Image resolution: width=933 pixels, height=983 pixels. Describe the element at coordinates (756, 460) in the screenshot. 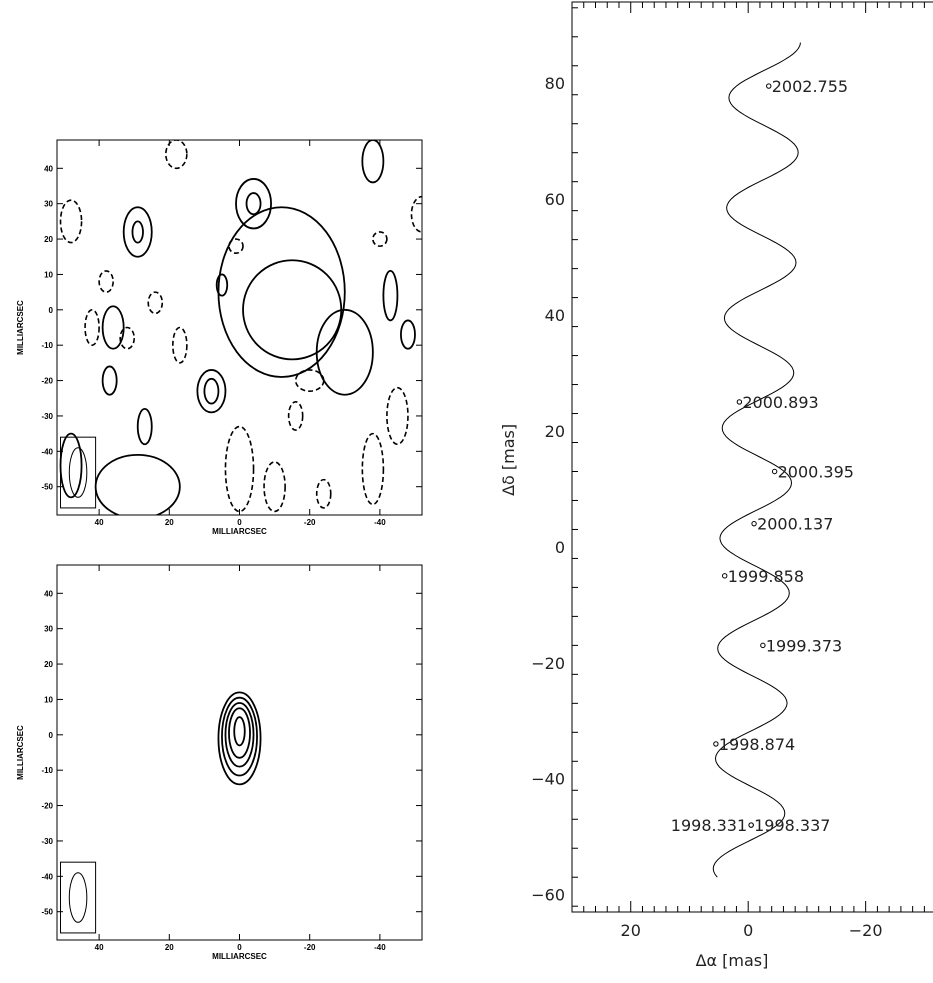

I see `motion-track` at that location.